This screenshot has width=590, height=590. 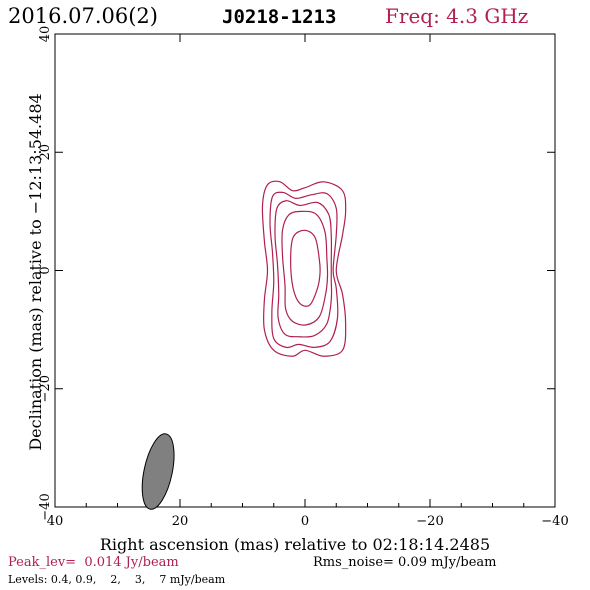 I want to click on x-tick-label: 0, so click(x=305, y=521).